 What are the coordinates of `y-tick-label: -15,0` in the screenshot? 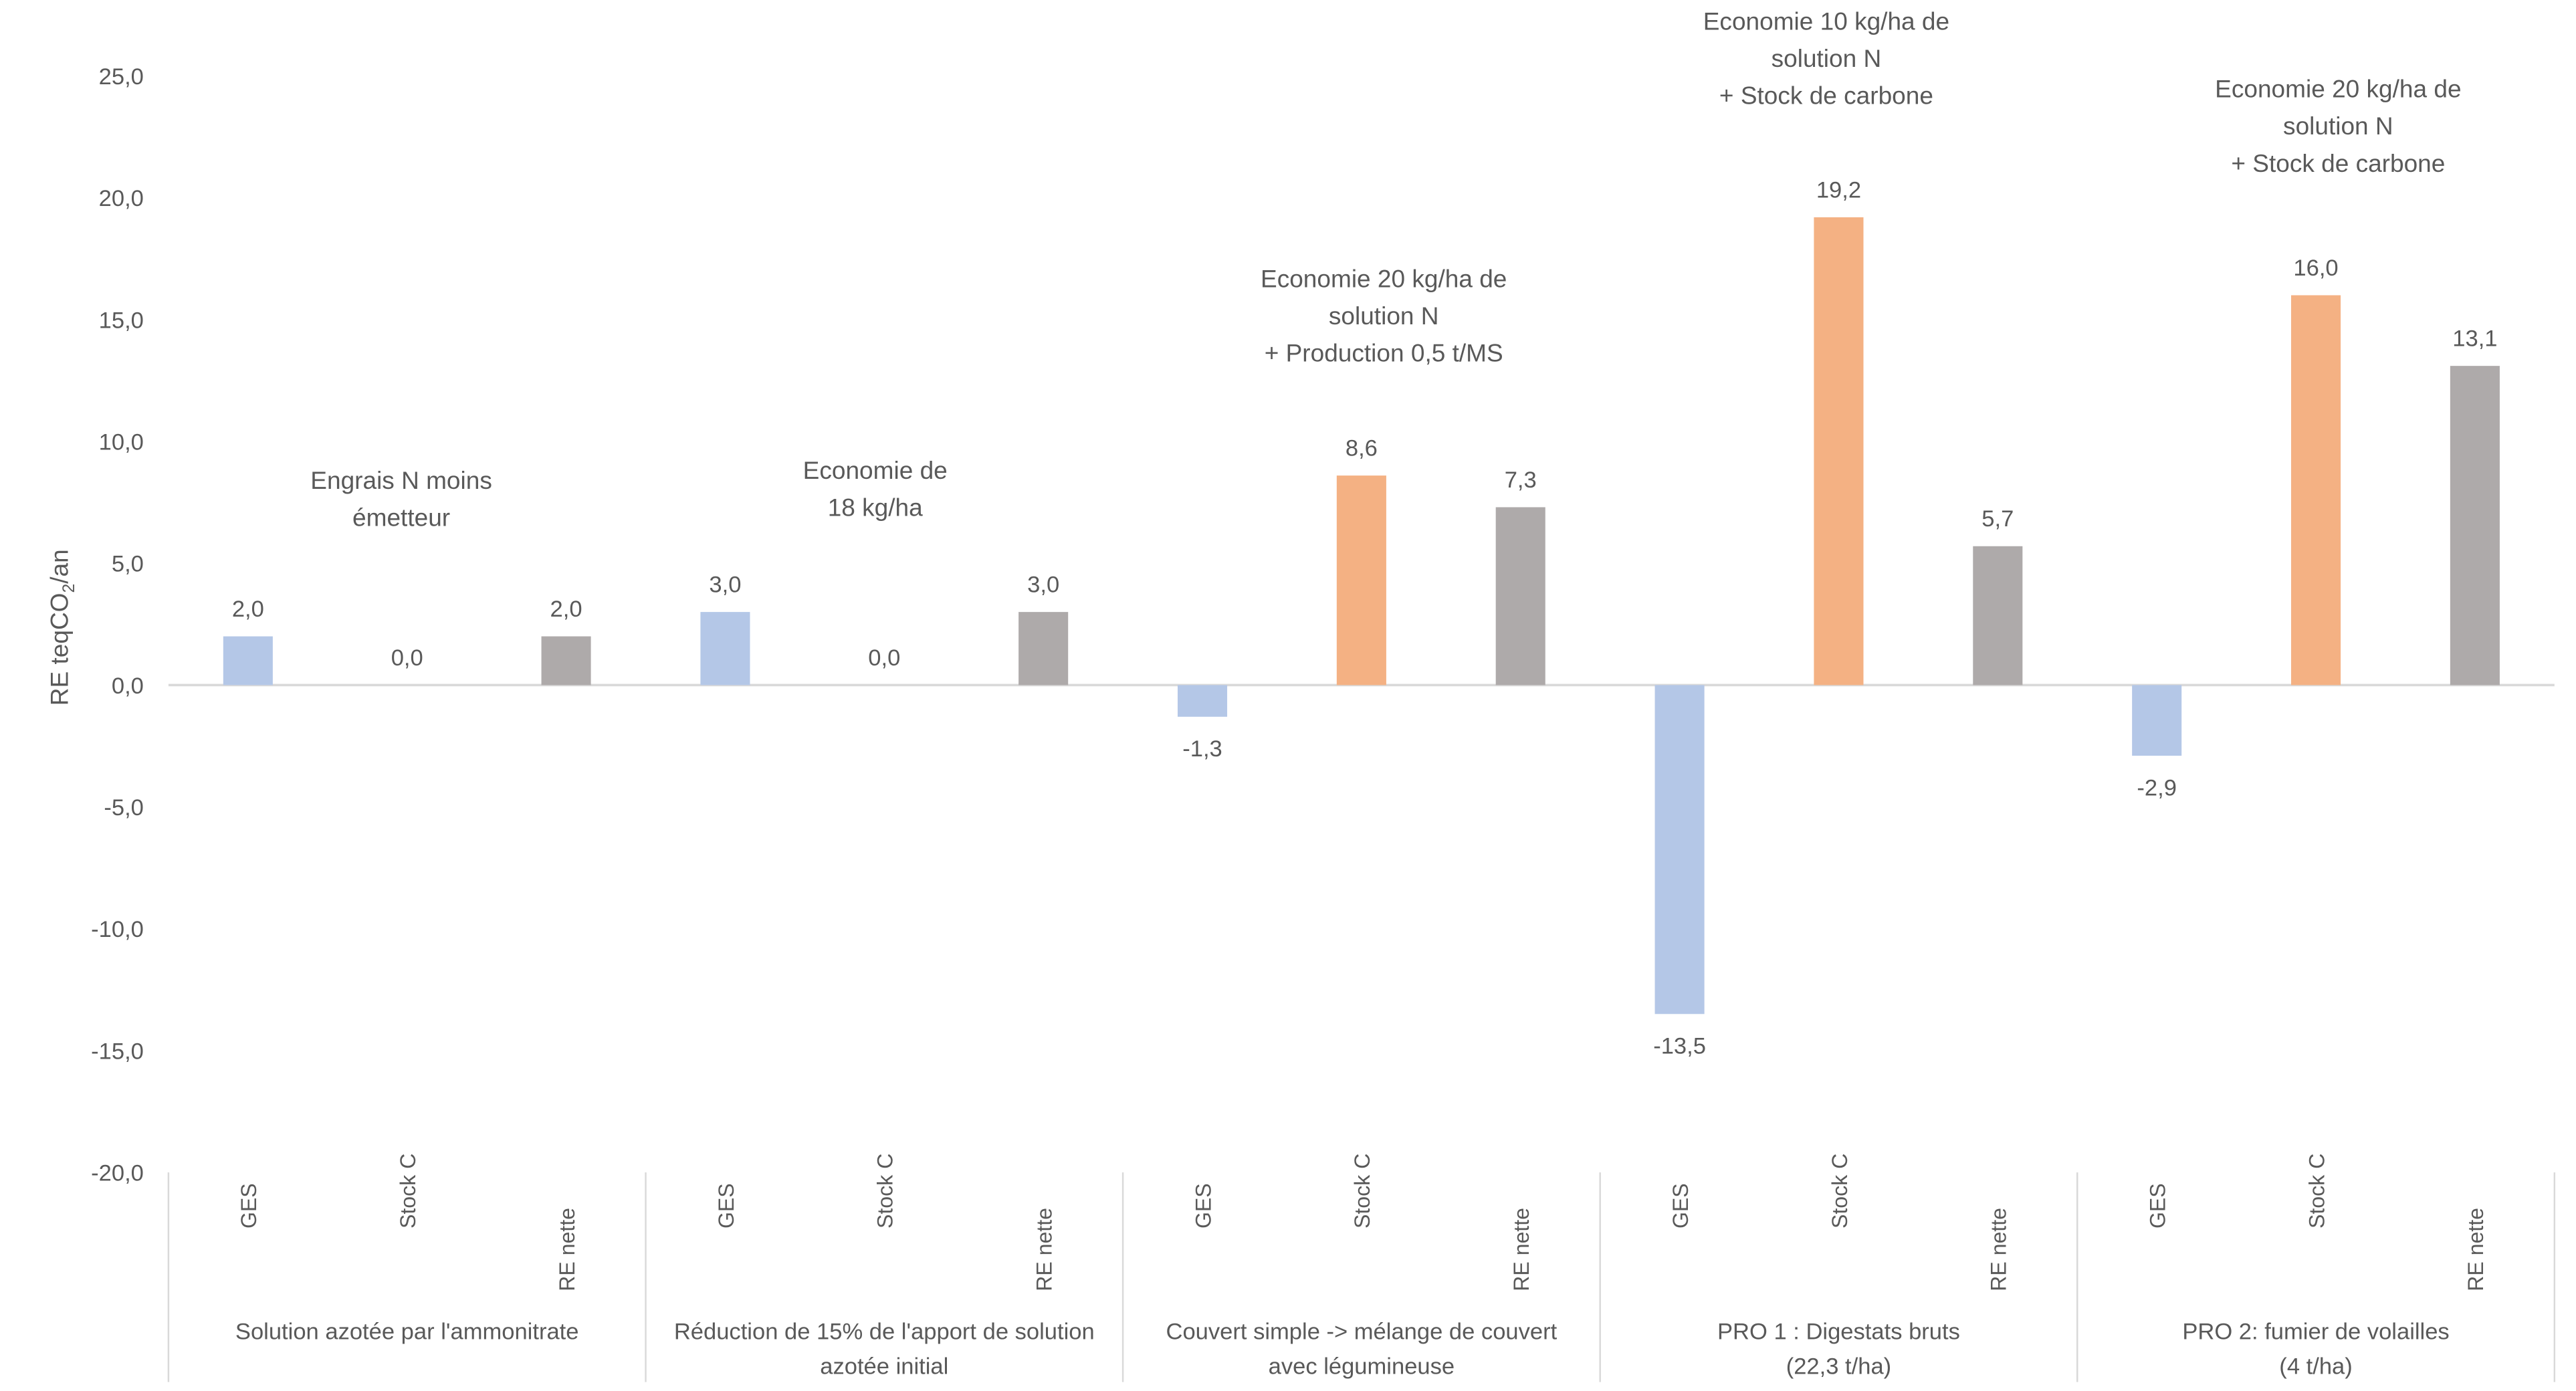 It's located at (117, 1051).